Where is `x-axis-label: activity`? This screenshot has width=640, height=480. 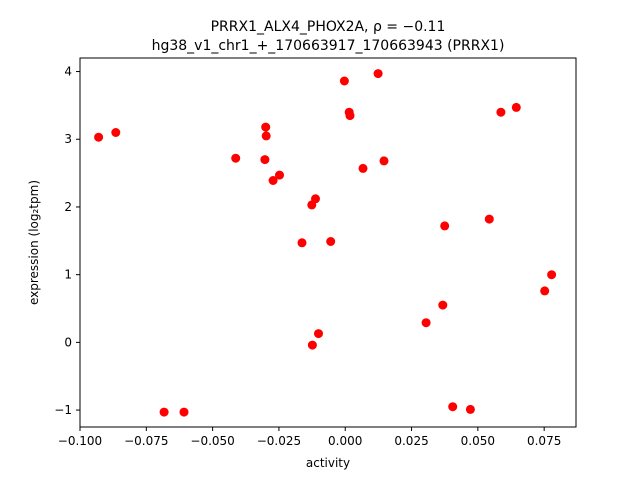
x-axis-label: activity is located at coordinates (328, 463).